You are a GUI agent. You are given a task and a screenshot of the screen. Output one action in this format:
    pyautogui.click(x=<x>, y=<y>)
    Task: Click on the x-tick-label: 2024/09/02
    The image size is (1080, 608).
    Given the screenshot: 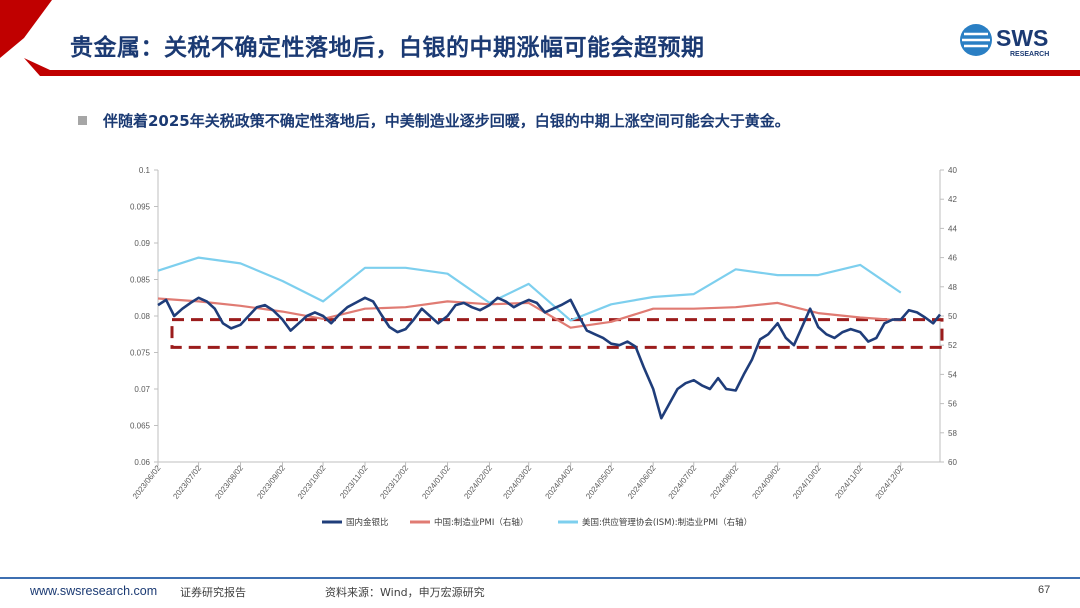 What is the action you would take?
    pyautogui.click(x=766, y=482)
    